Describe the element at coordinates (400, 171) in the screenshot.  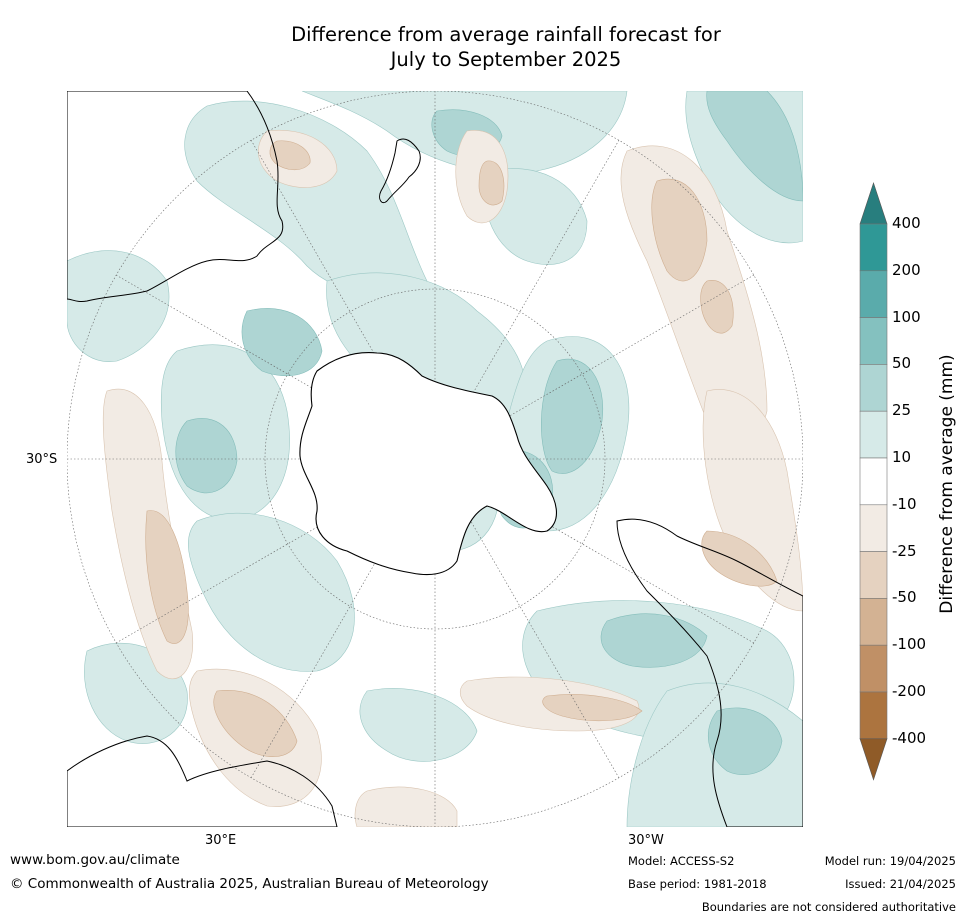
I see `new-zealand-outline` at that location.